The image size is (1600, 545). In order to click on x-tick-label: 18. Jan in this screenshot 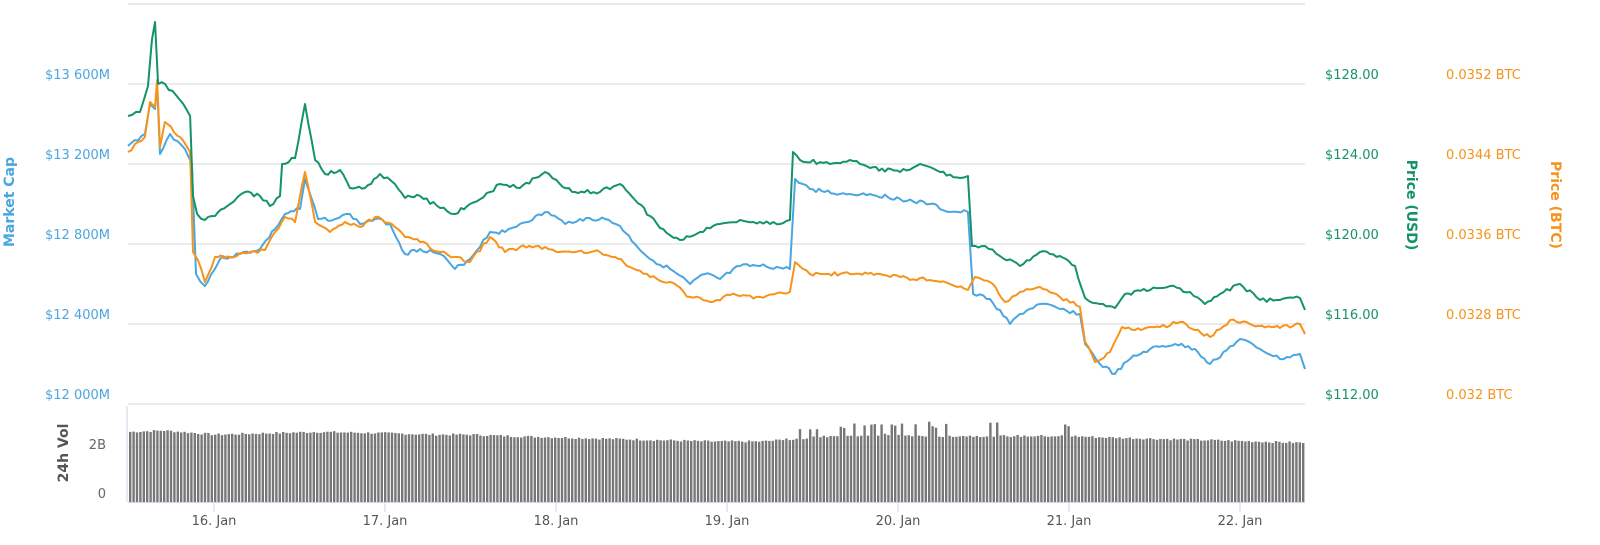, I will do `click(556, 521)`.